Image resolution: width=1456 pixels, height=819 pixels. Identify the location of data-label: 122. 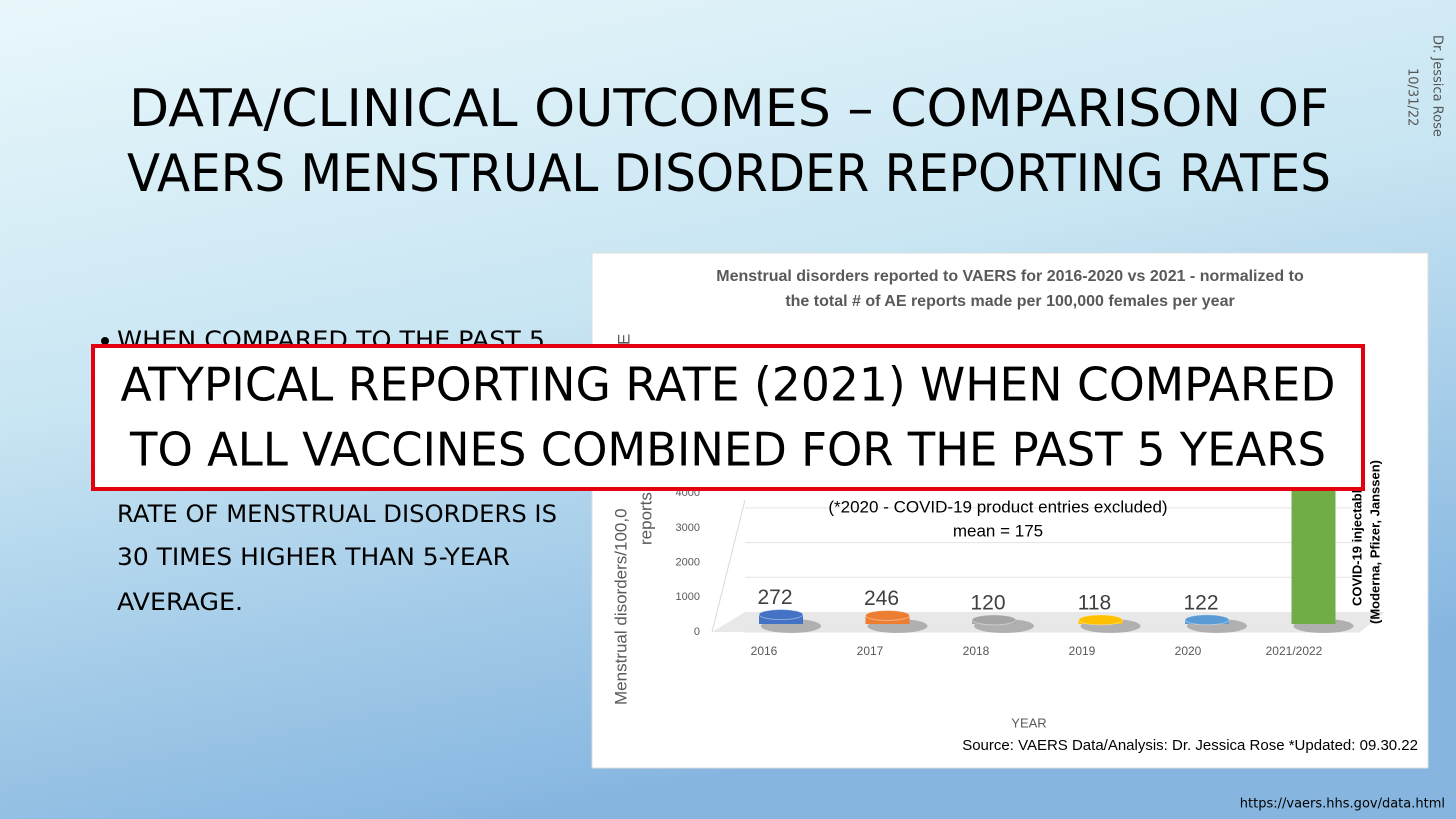
(1200, 602).